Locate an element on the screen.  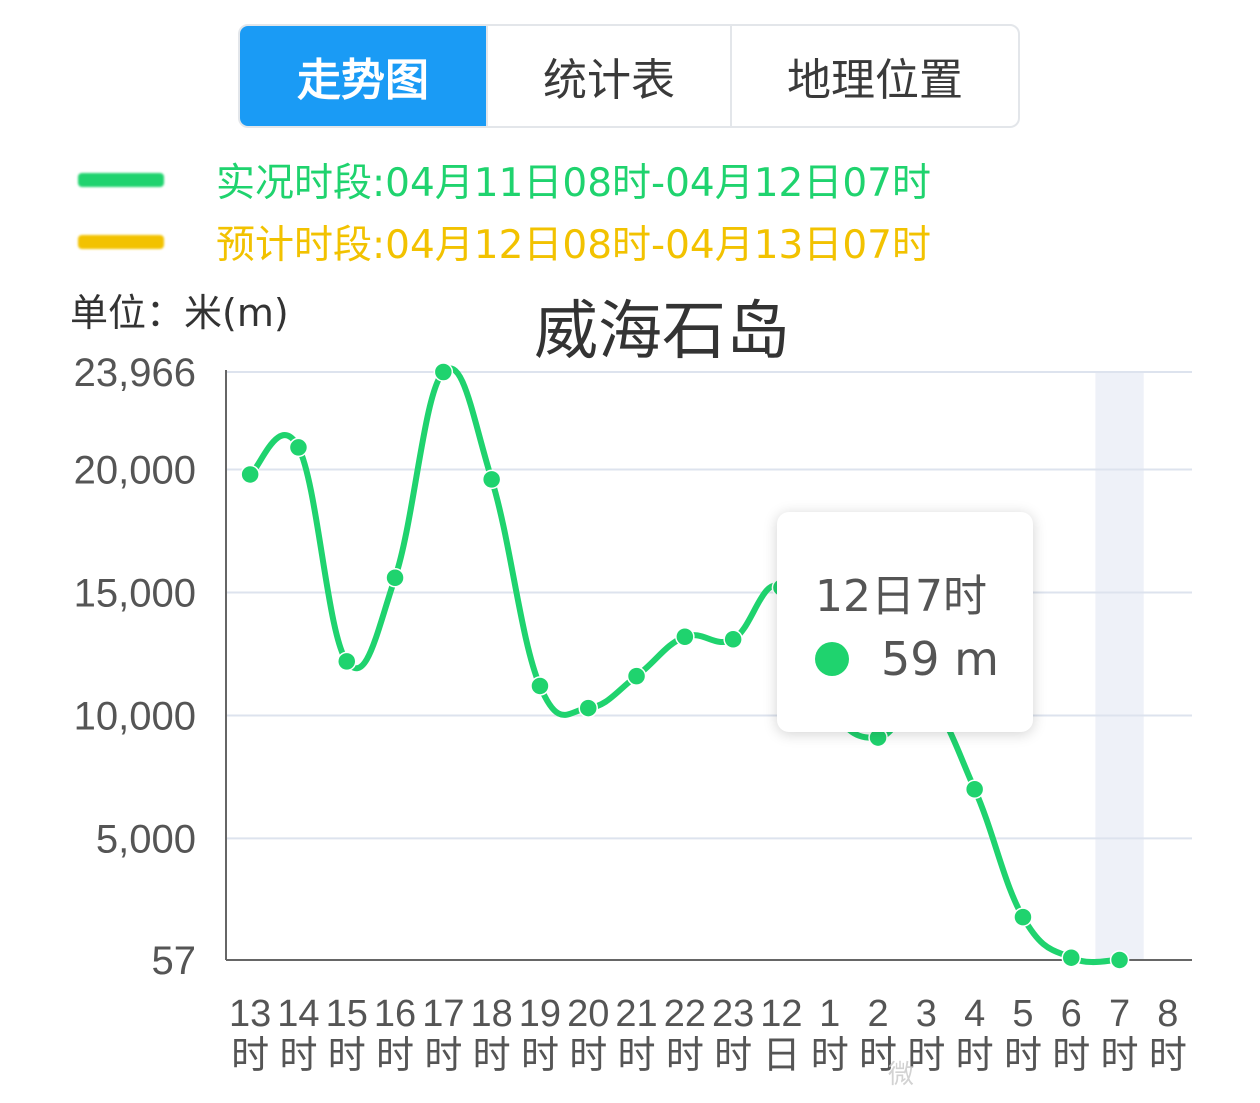
y-tick-label: 10,000 is located at coordinates (135, 716).